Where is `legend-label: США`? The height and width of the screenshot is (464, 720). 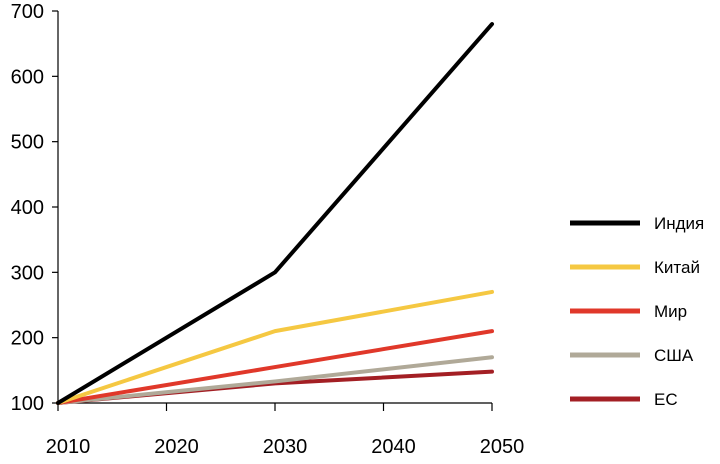 legend-label: США is located at coordinates (674, 355).